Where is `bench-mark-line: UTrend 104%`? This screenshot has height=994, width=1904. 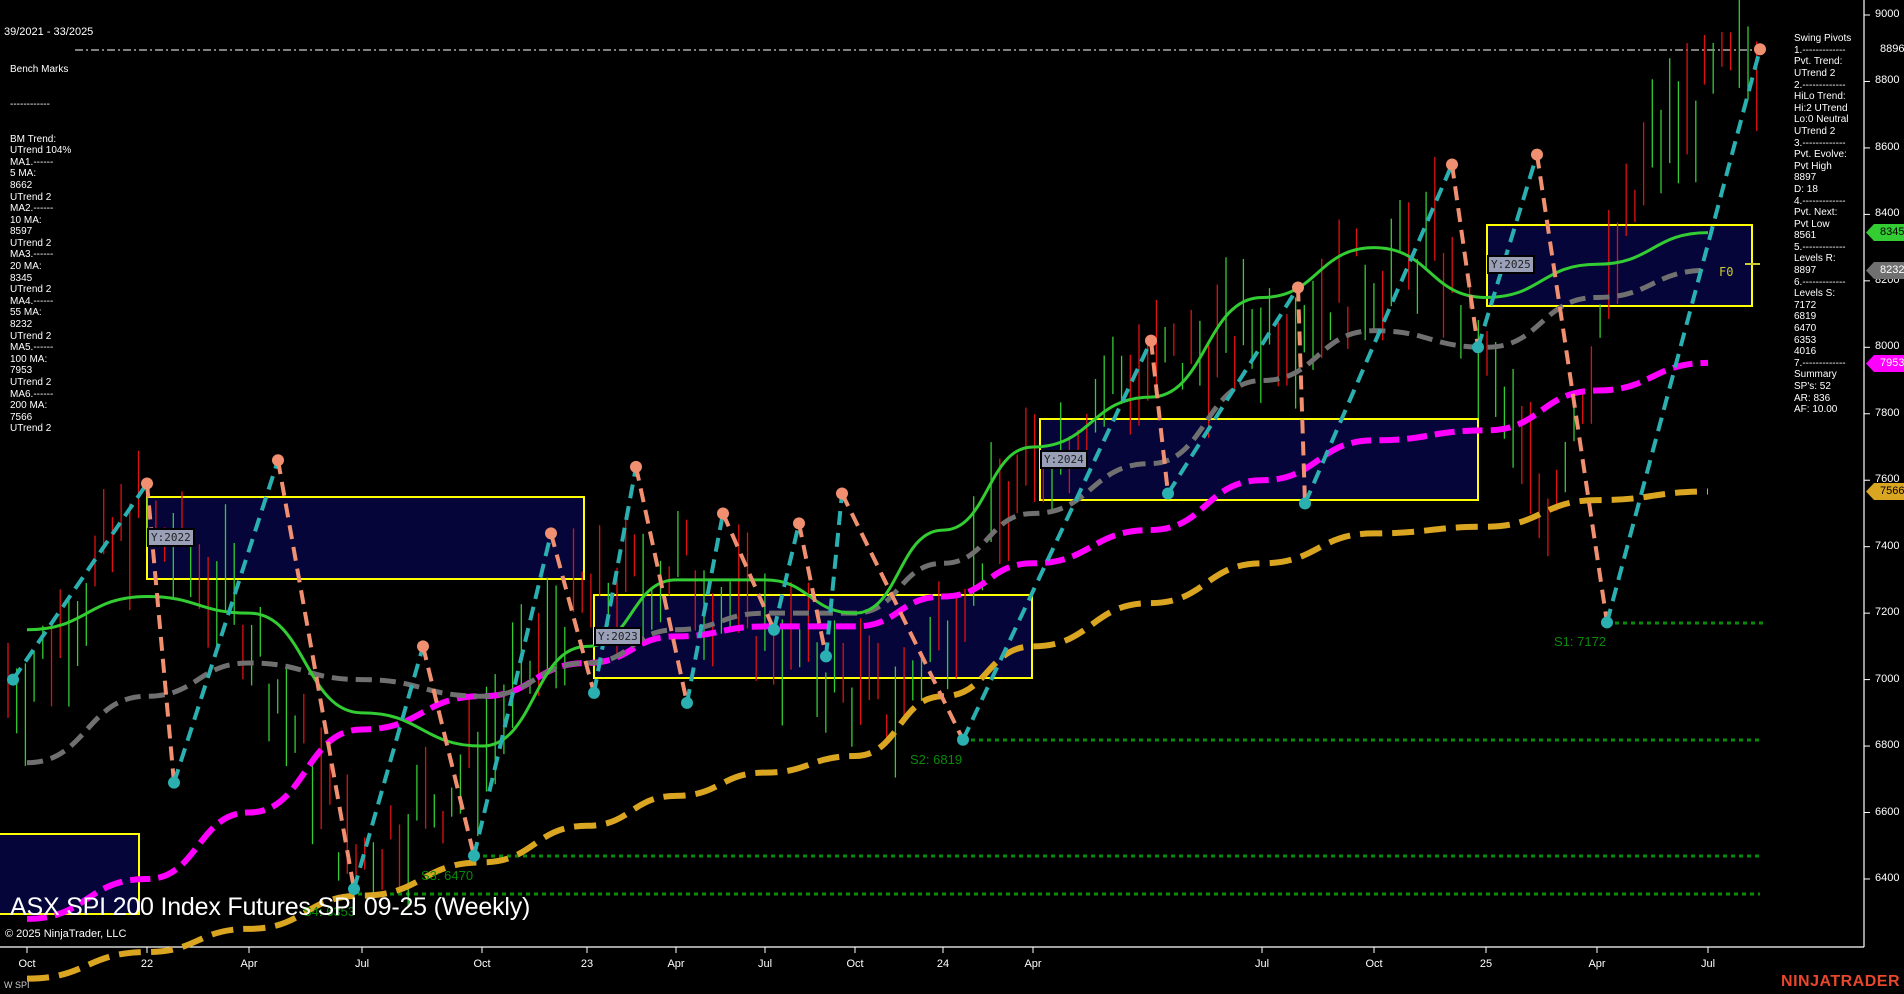
bench-mark-line: UTrend 104% is located at coordinates (41, 151).